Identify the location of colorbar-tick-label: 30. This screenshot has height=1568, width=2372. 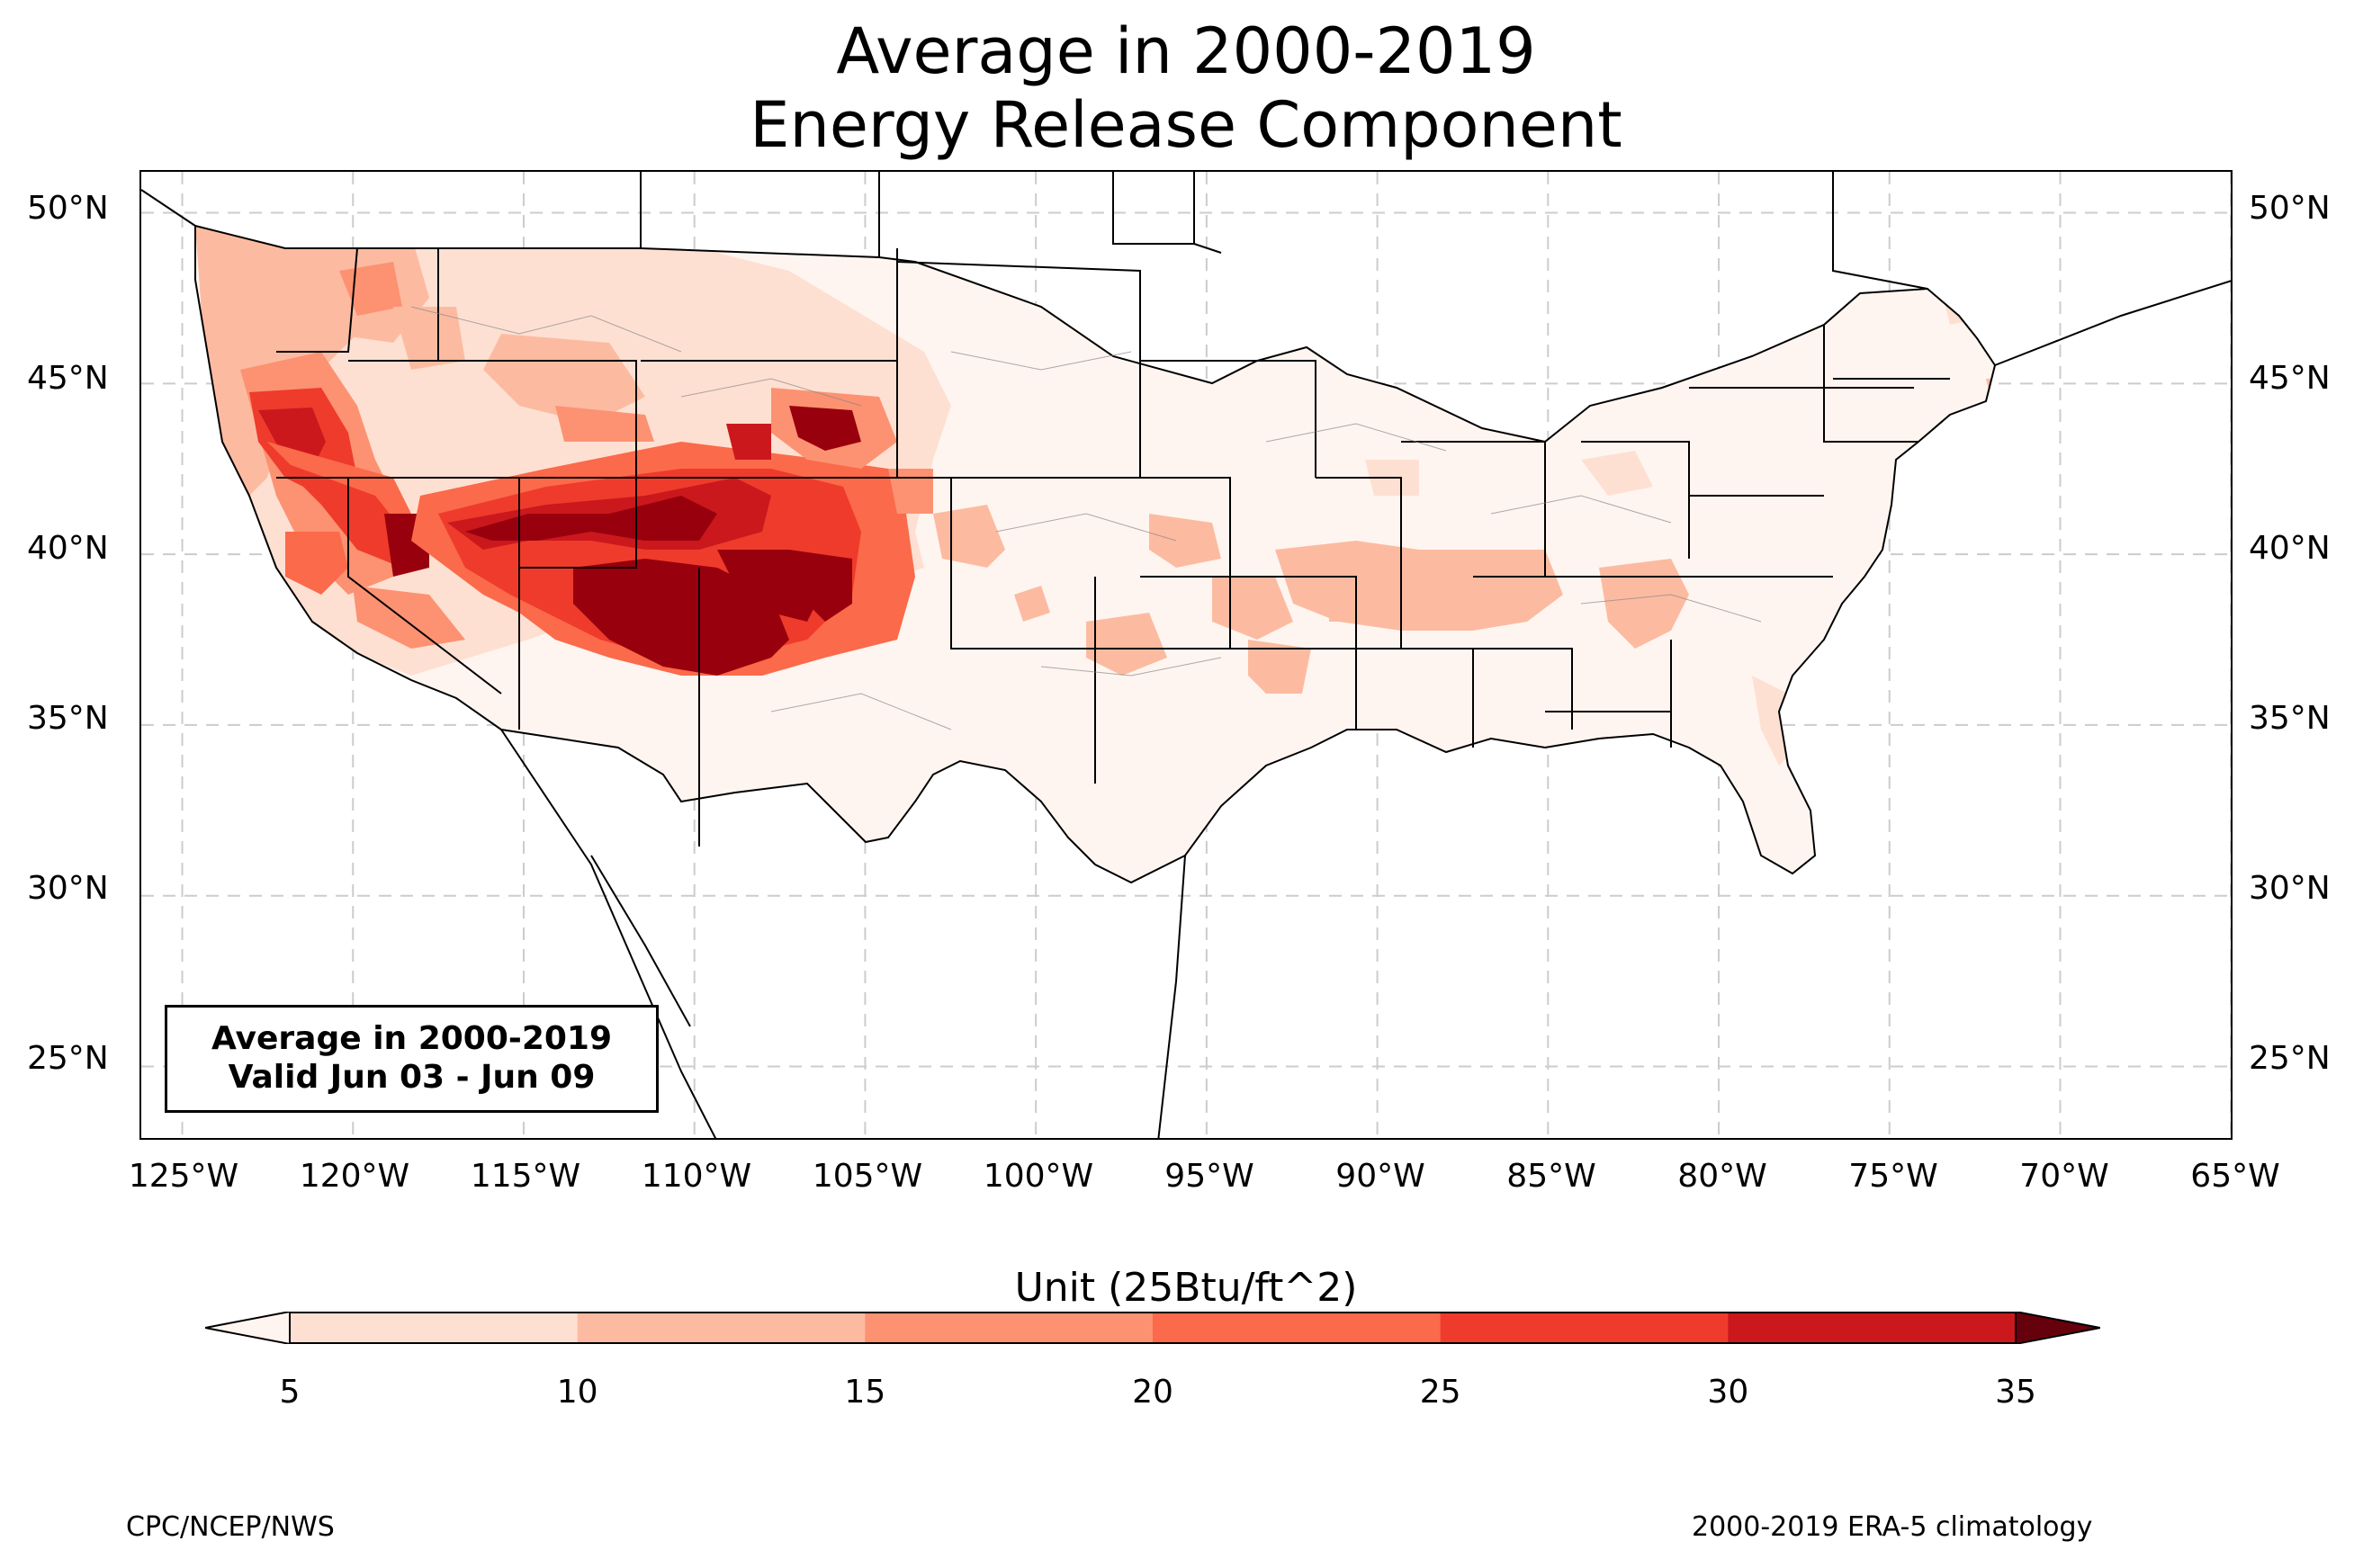
(1728, 1392).